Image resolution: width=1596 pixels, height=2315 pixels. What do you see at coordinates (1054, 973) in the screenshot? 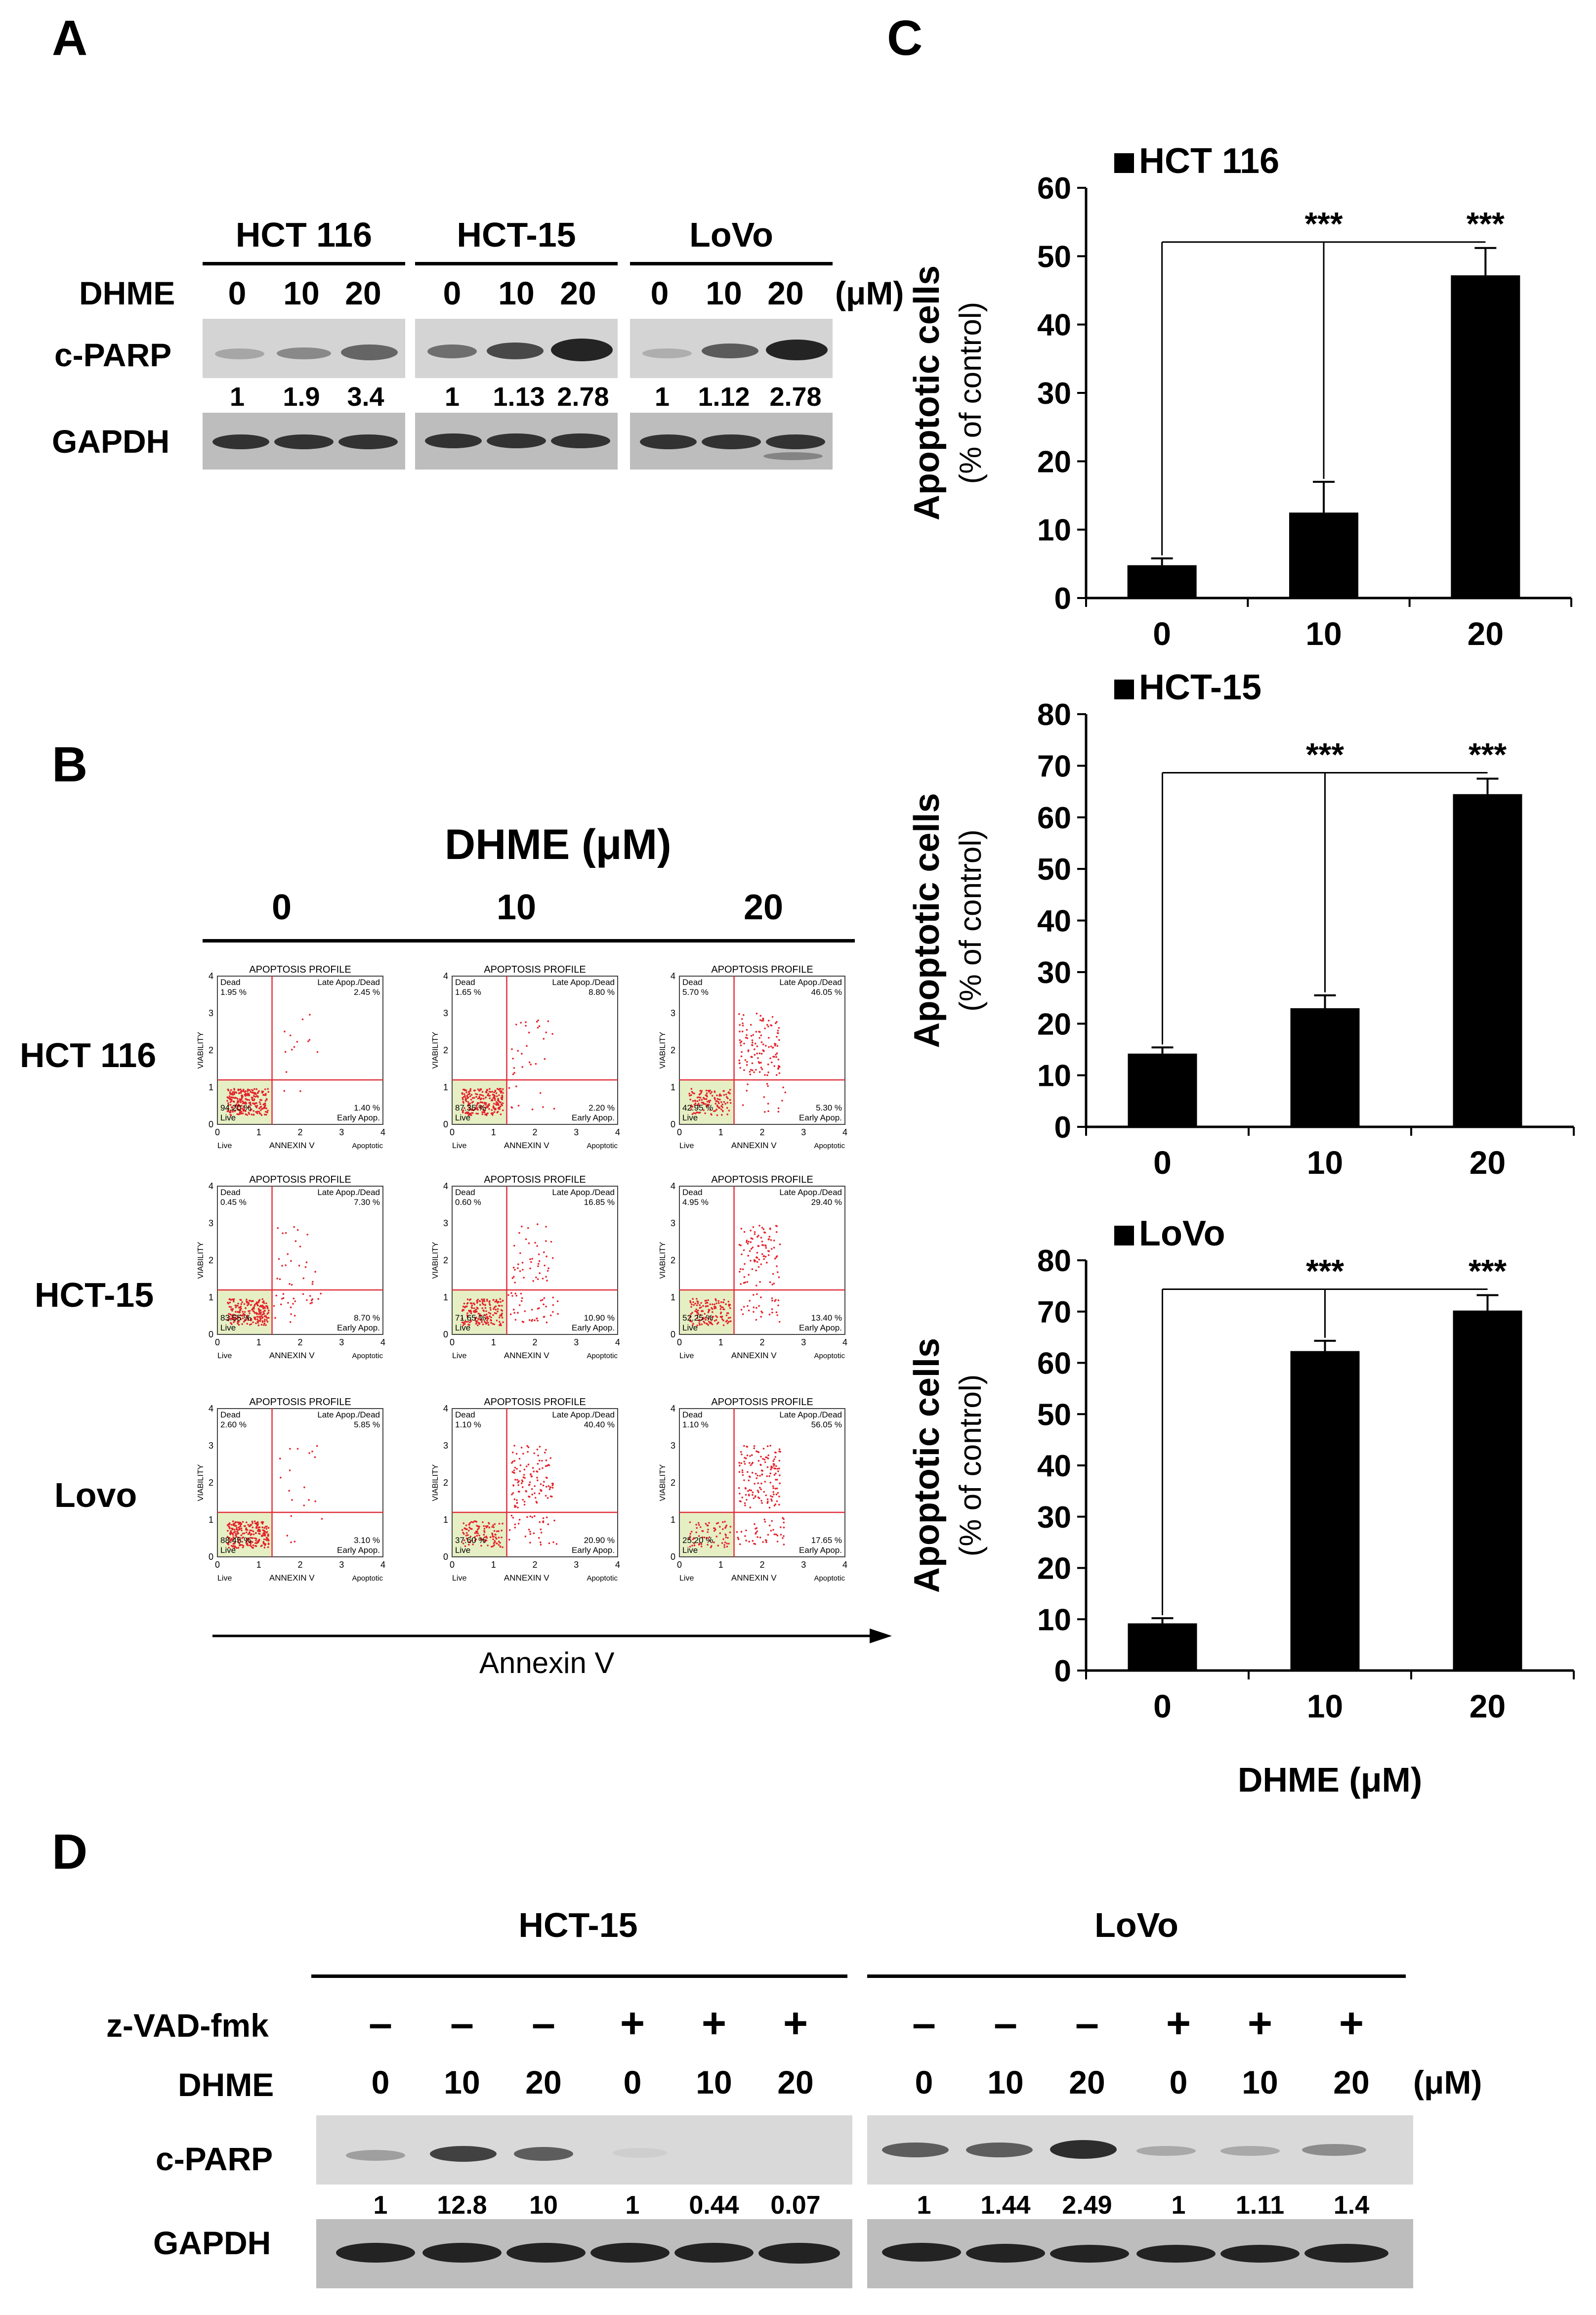
I see `y-tick-label: 30` at bounding box center [1054, 973].